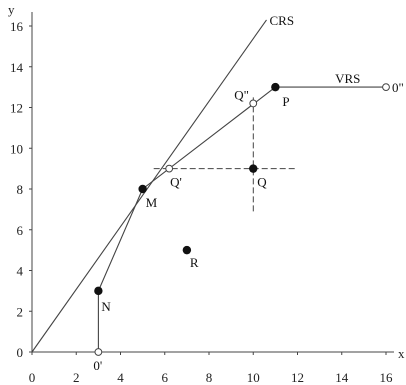 The height and width of the screenshot is (385, 406). Describe the element at coordinates (169, 168) in the screenshot. I see `point-qp` at that location.